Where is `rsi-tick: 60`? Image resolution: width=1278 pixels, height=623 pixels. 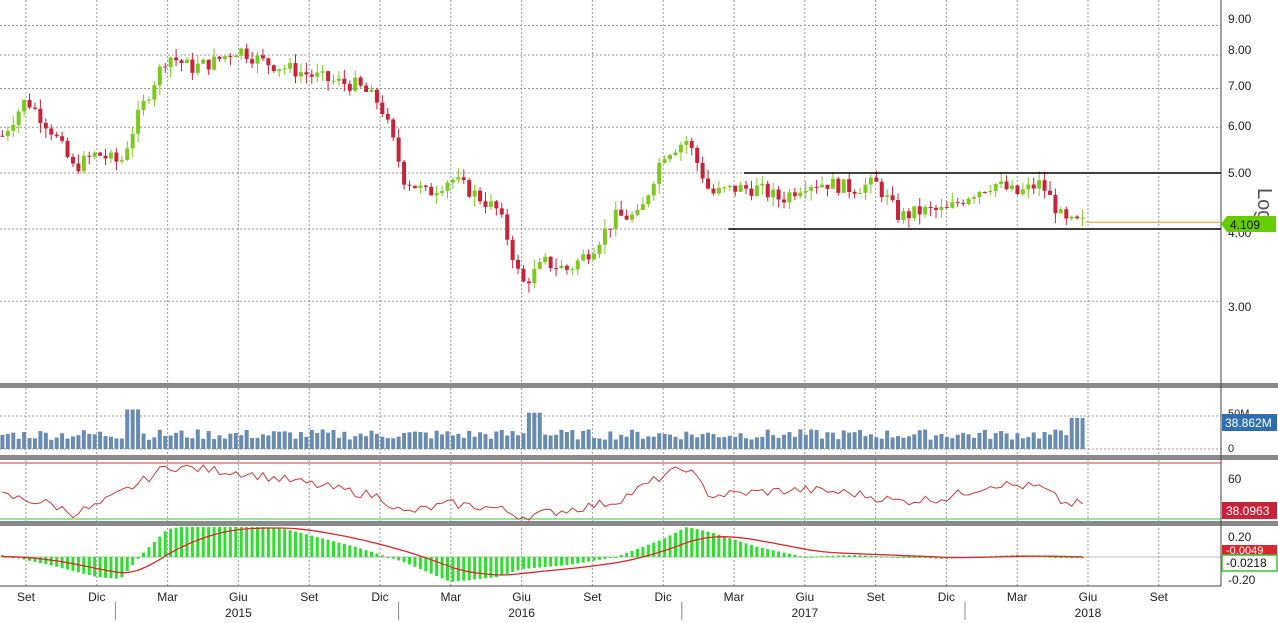 rsi-tick: 60 is located at coordinates (1235, 479).